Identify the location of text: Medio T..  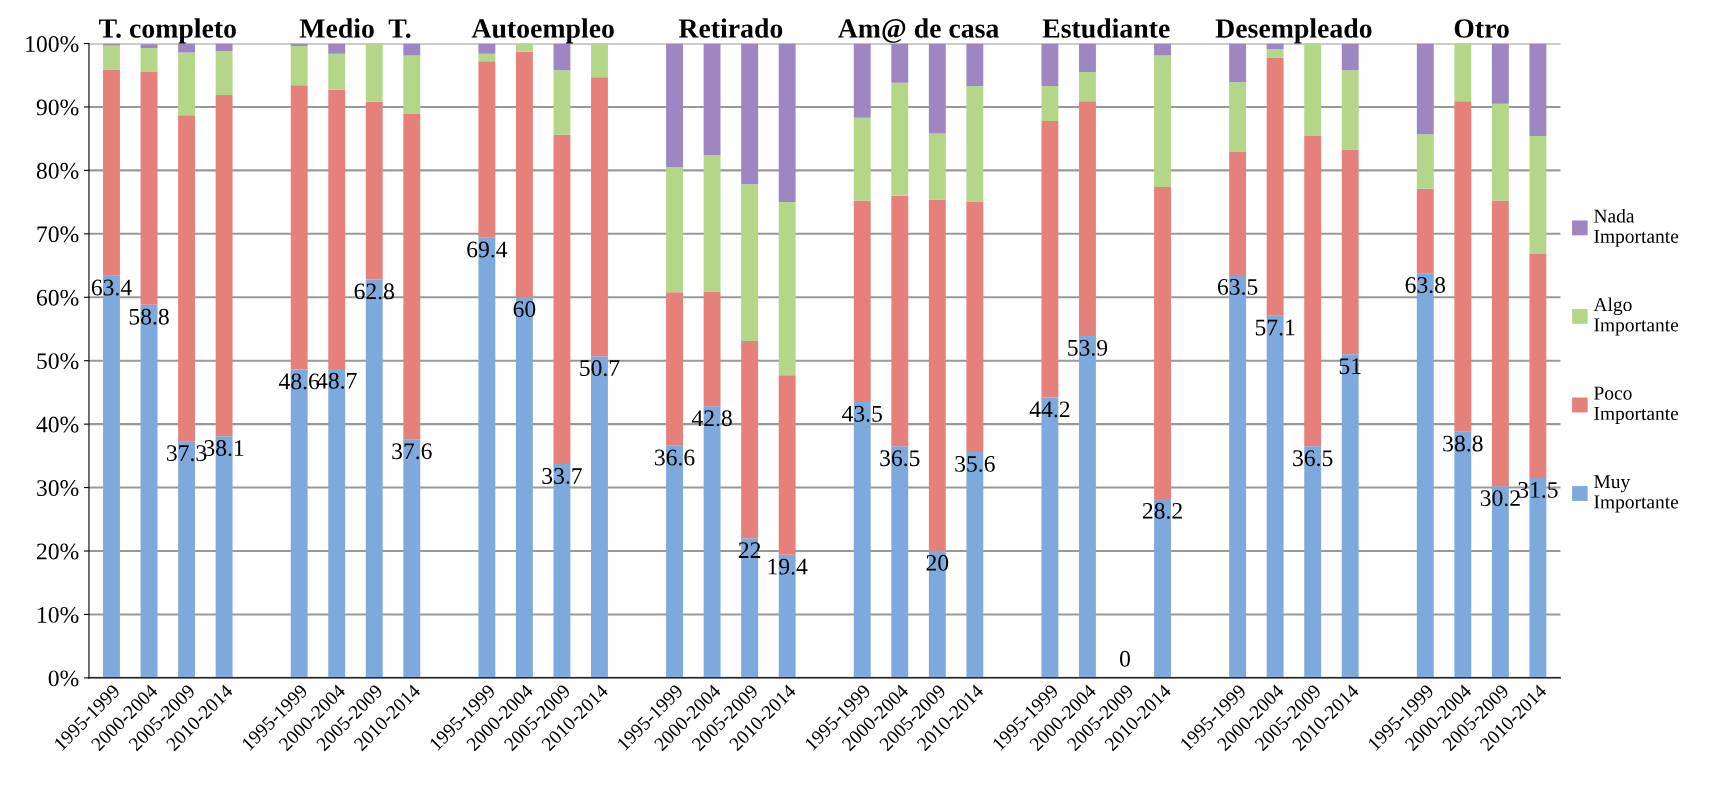
(355, 28).